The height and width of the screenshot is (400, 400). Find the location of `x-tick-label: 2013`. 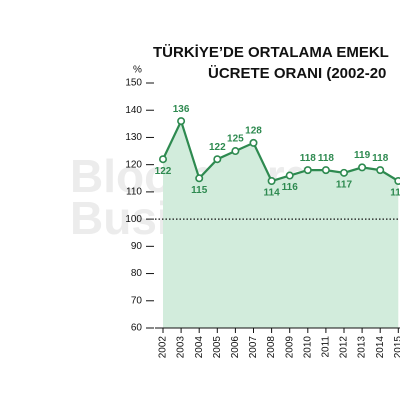

x-tick-label: 2013 is located at coordinates (362, 347).